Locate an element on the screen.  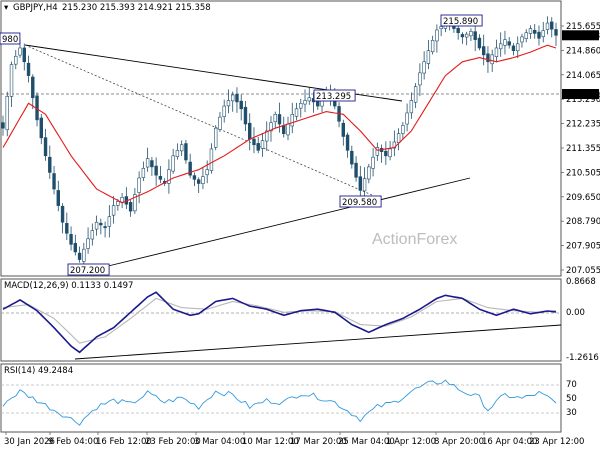
y-tick-label: 208.790 is located at coordinates (583, 222).